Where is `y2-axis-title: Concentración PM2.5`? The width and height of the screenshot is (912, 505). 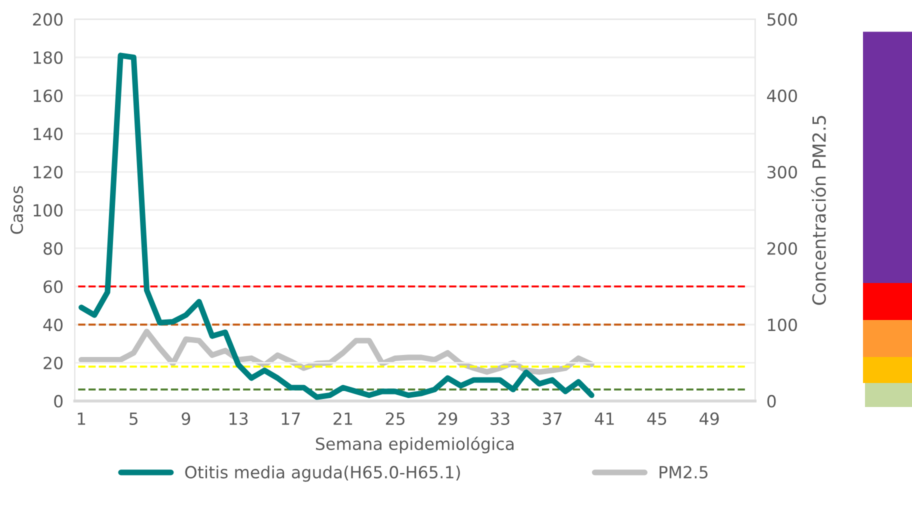 y2-axis-title: Concentración PM2.5 is located at coordinates (818, 210).